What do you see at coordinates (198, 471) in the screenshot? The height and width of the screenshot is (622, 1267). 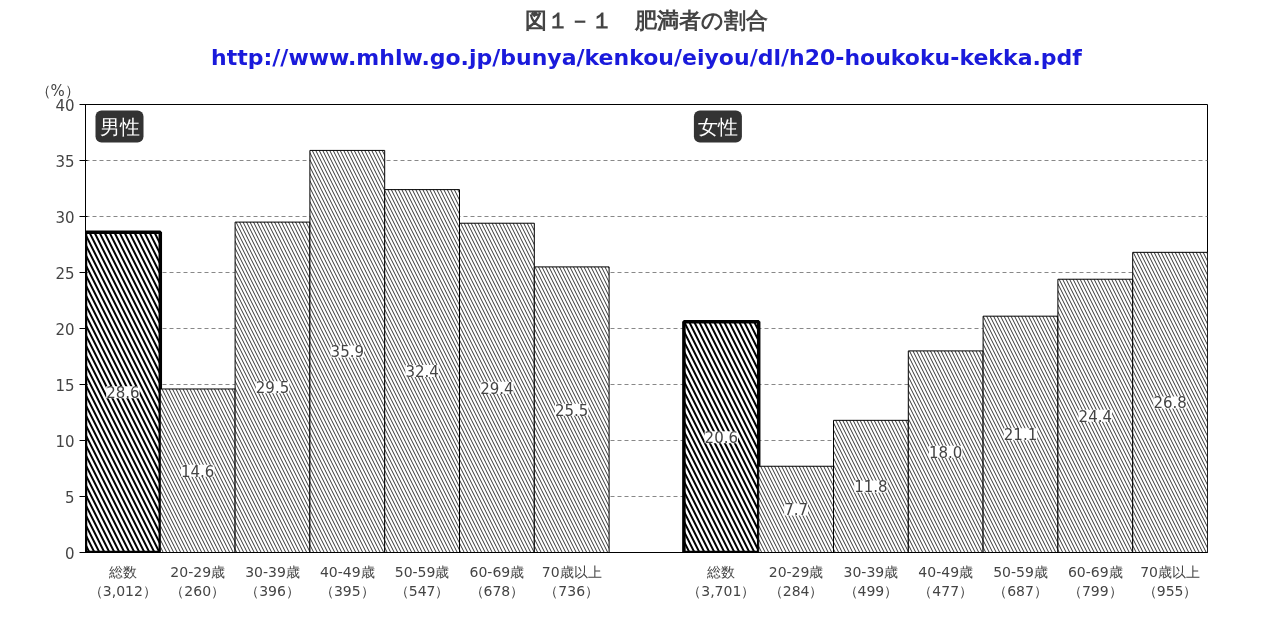 I see `data-label: 14.6` at bounding box center [198, 471].